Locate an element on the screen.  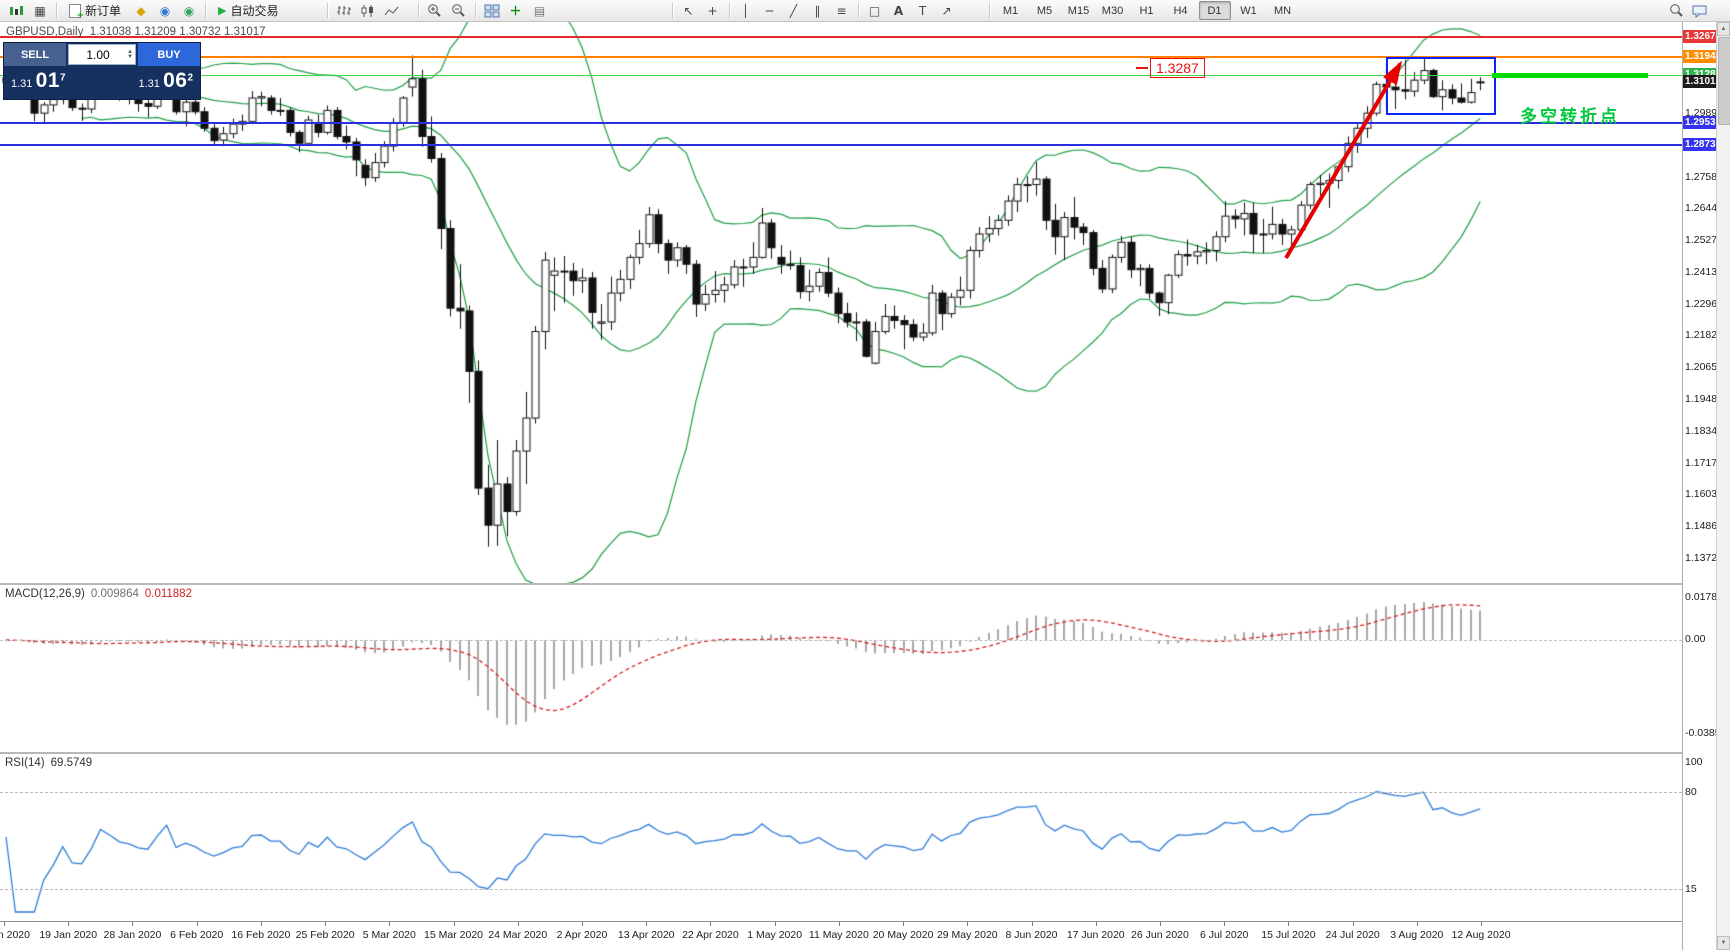
timeframe-M5: M5 is located at coordinates (1044, 10).